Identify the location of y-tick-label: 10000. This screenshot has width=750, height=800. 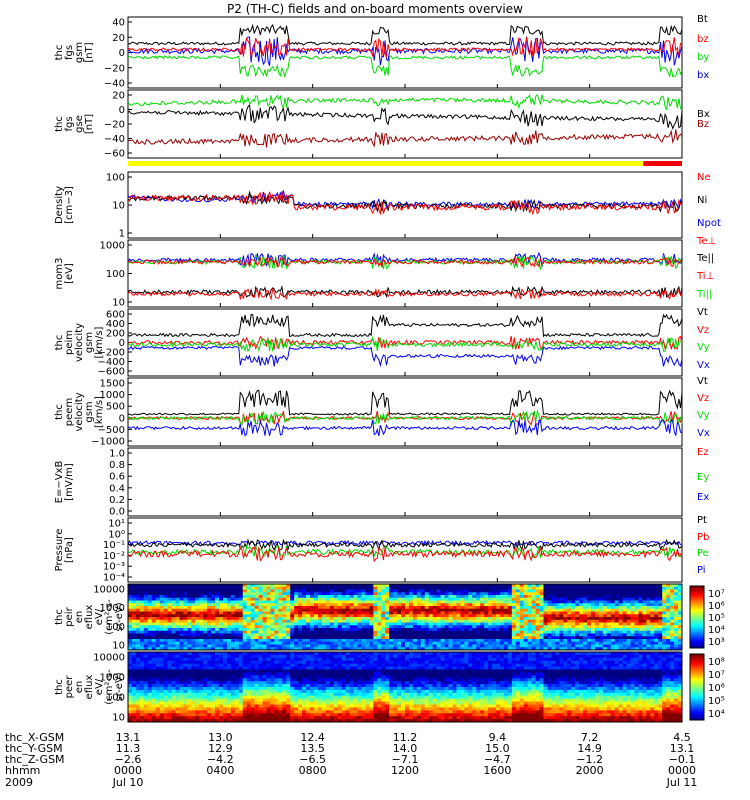
(109, 590).